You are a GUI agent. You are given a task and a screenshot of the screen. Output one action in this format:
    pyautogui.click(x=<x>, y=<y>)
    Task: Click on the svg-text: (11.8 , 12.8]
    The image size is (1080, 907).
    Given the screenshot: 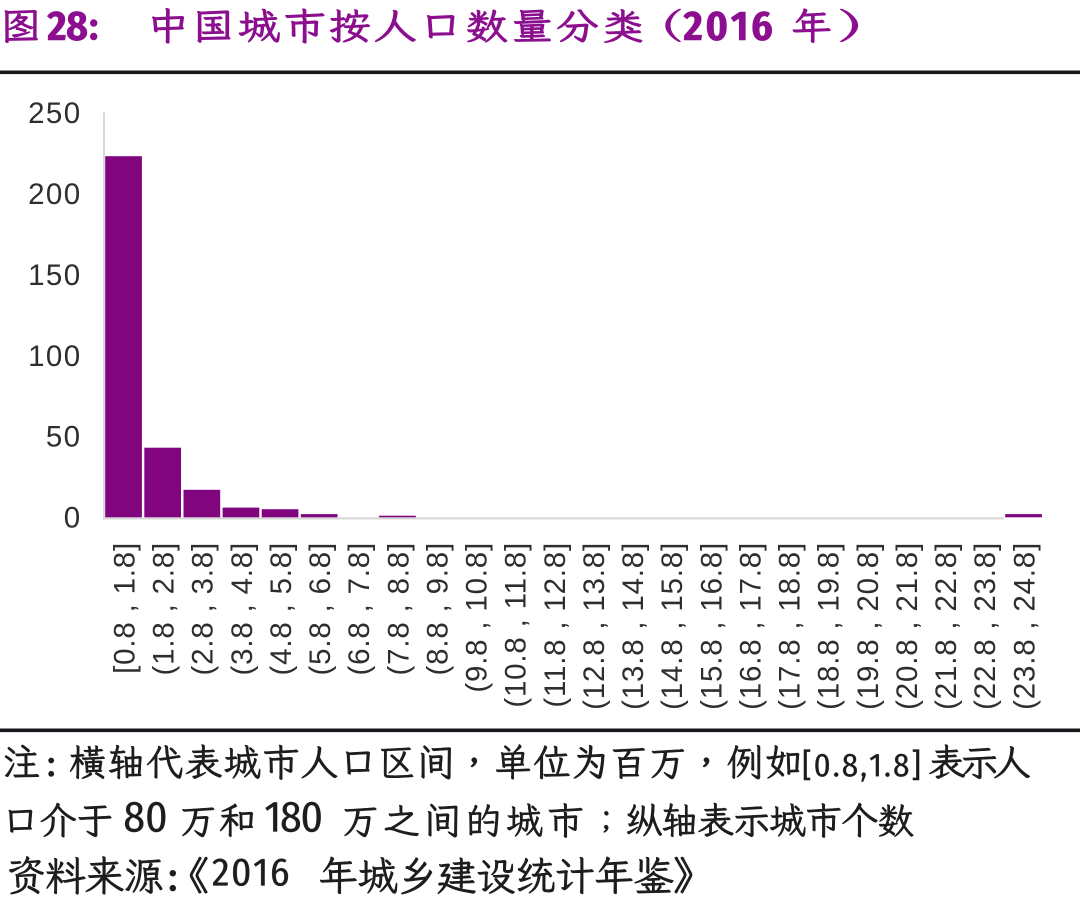 What is the action you would take?
    pyautogui.click(x=555, y=625)
    